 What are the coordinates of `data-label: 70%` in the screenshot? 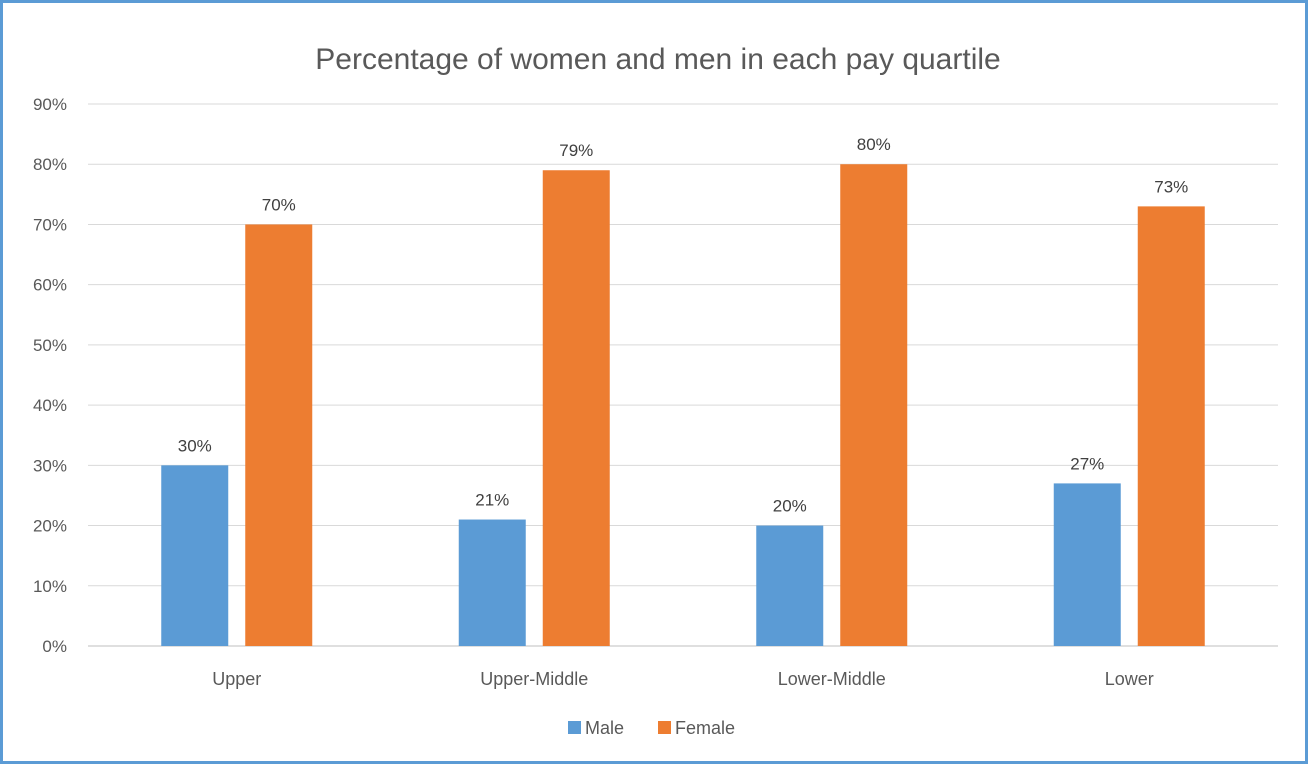 It's located at (279, 204).